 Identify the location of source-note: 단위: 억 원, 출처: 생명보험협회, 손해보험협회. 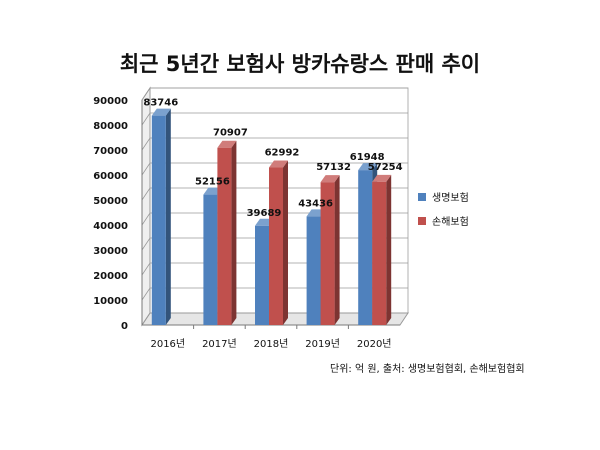
(427, 369).